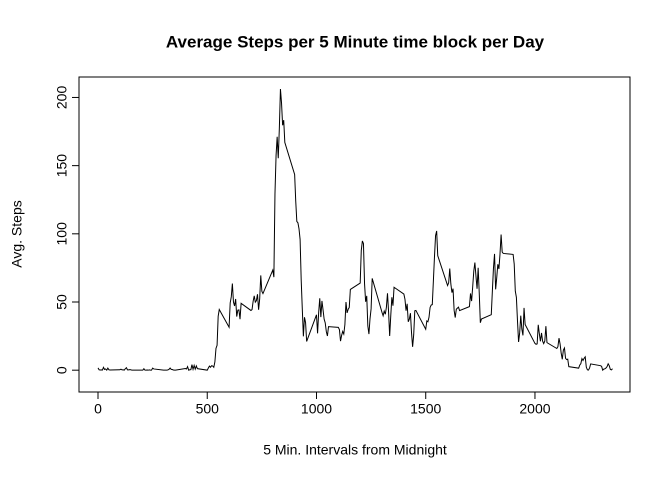 This screenshot has height=480, width=672. I want to click on y-tick-label: 50, so click(62, 302).